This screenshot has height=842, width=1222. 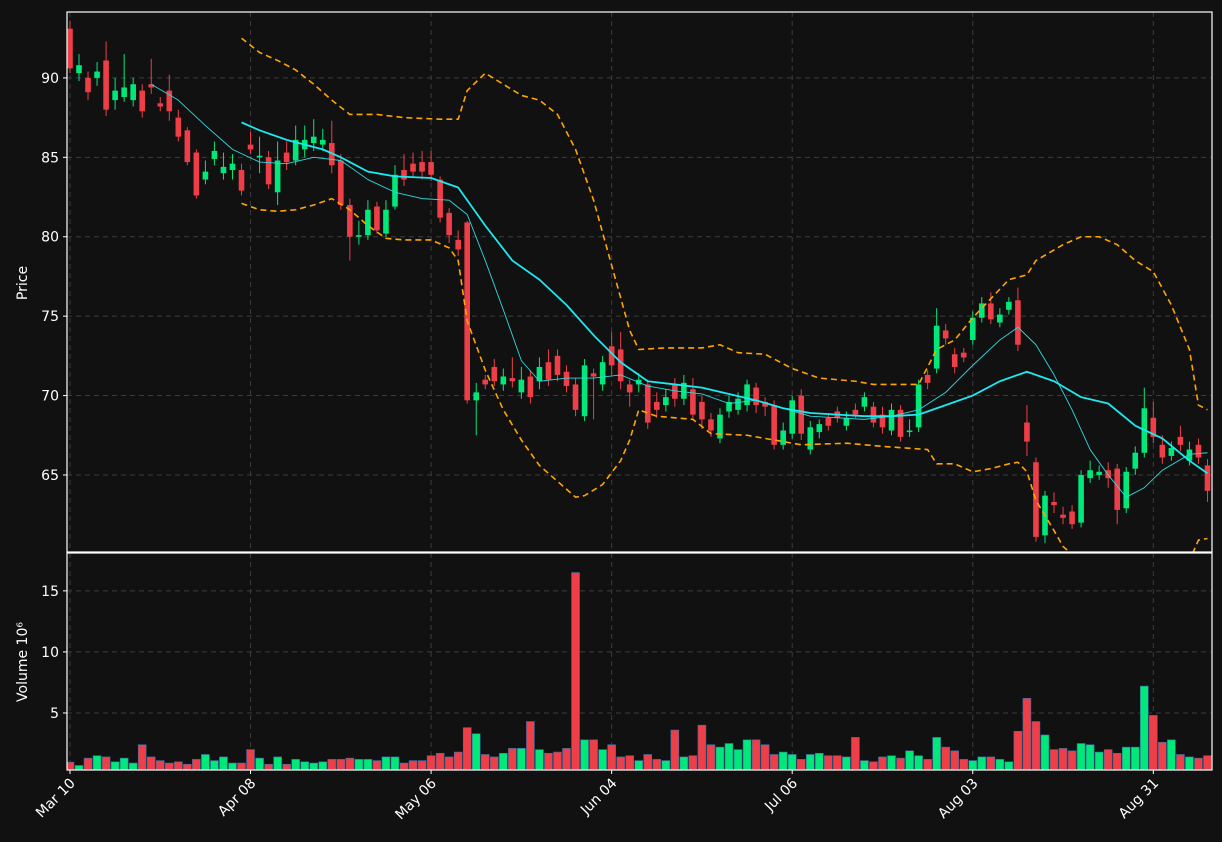 I want to click on axis-labels: Price Volume 10⁶, so click(x=23, y=484).